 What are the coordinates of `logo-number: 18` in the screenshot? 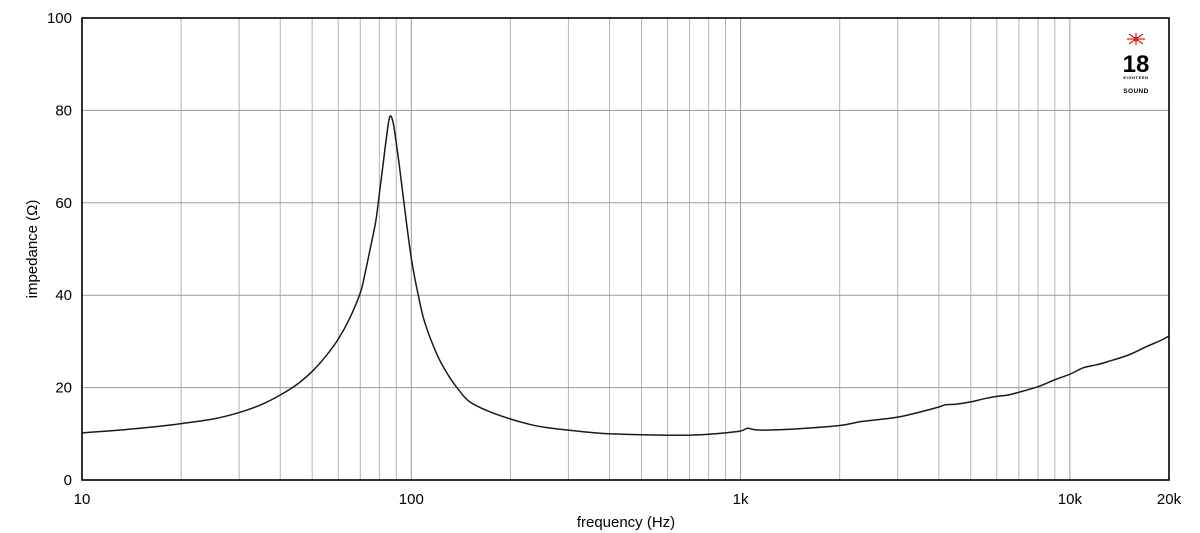 It's located at (1136, 64).